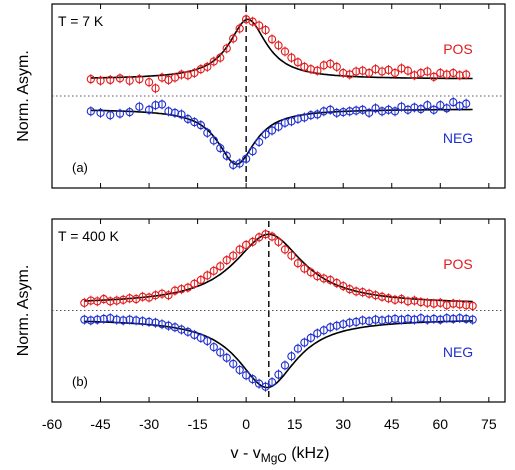 The image size is (515, 470). What do you see at coordinates (440, 424) in the screenshot?
I see `x-tick-label: 60` at bounding box center [440, 424].